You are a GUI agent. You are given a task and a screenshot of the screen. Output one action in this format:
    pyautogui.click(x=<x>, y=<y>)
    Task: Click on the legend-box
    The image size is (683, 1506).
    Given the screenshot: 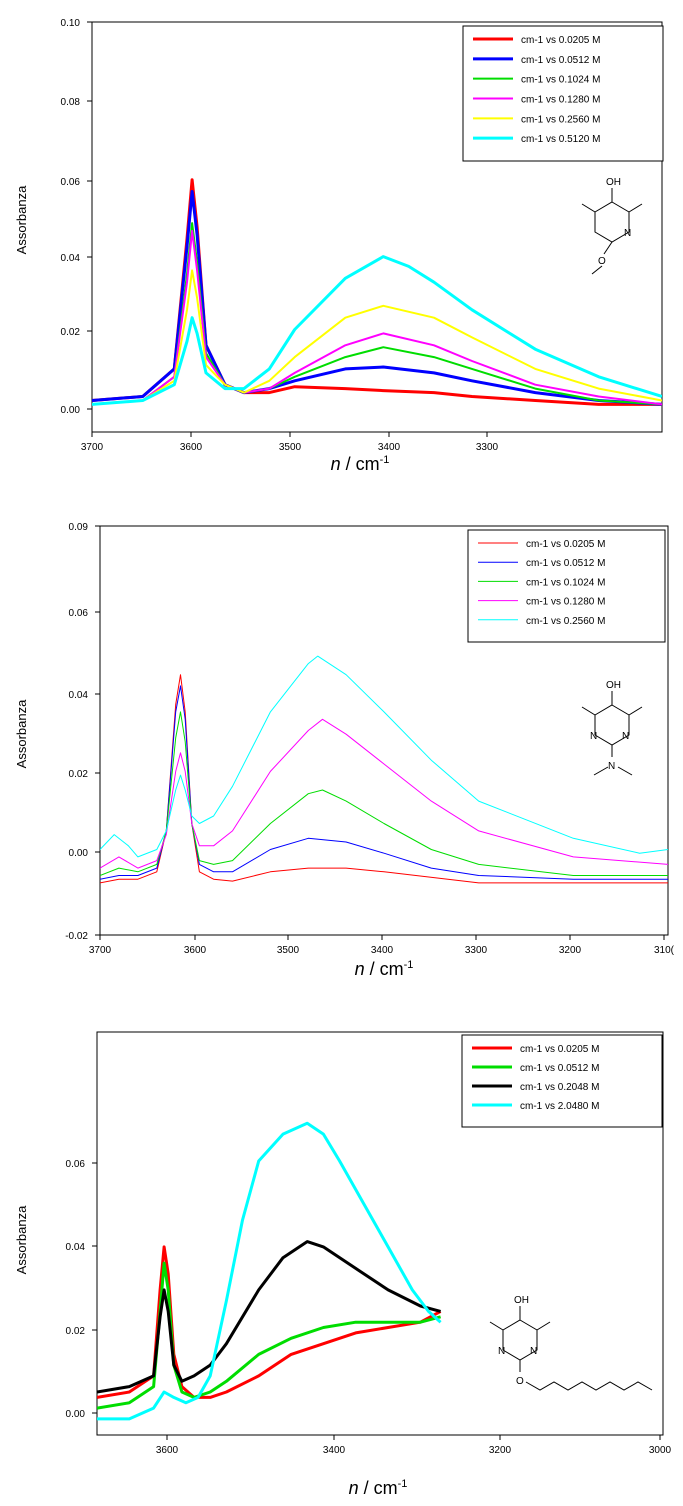 What is the action you would take?
    pyautogui.click(x=566, y=586)
    